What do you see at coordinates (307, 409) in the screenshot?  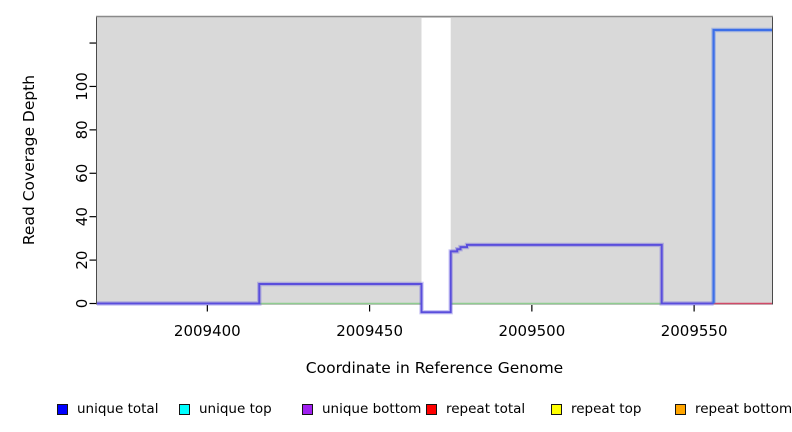 I see `legend-swatch-unique-bottom` at bounding box center [307, 409].